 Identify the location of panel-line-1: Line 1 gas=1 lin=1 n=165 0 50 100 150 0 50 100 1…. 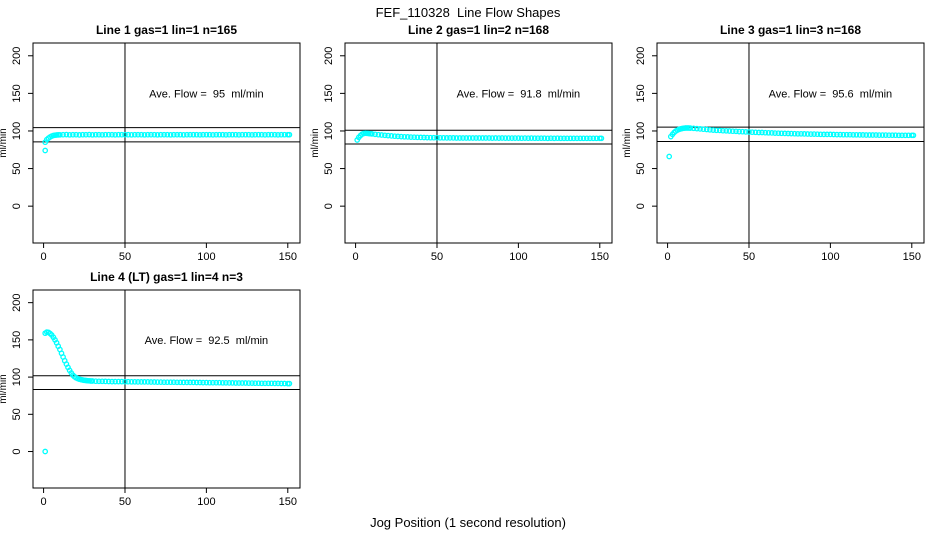
(150, 143).